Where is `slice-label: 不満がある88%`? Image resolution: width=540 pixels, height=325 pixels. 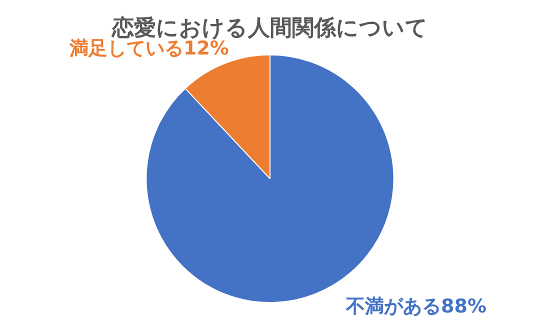
slice-label: 不満がある88% is located at coordinates (416, 307).